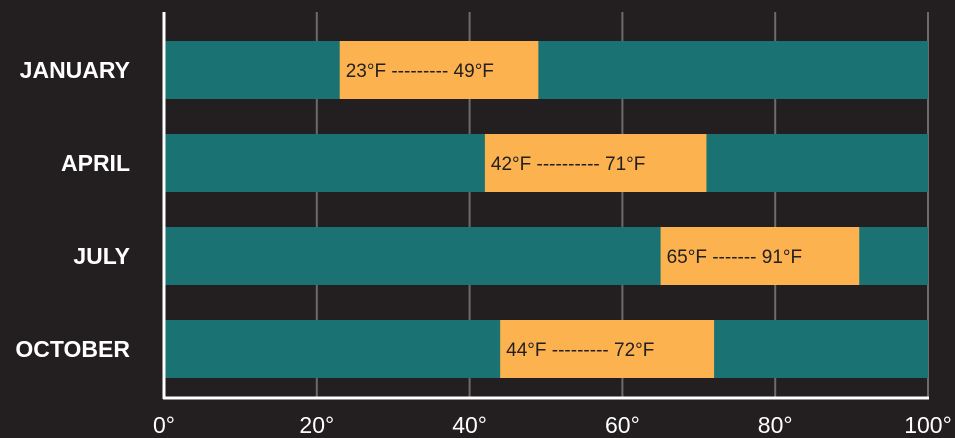 The height and width of the screenshot is (438, 955). I want to click on range-bar-july, so click(760, 256).